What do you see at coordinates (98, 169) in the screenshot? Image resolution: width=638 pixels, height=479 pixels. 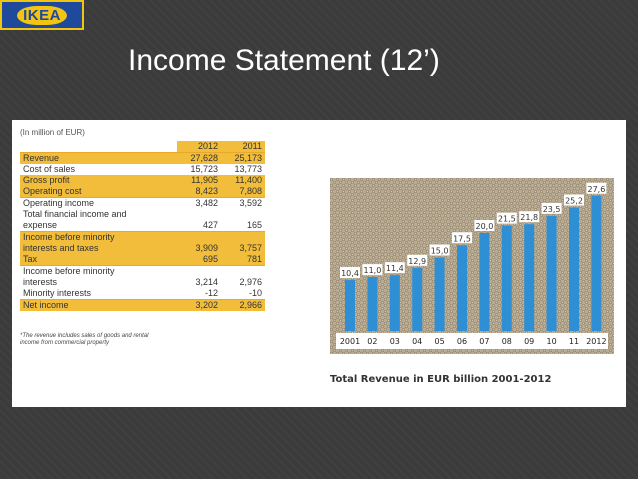 I see `row-label: Cost of sales` at bounding box center [98, 169].